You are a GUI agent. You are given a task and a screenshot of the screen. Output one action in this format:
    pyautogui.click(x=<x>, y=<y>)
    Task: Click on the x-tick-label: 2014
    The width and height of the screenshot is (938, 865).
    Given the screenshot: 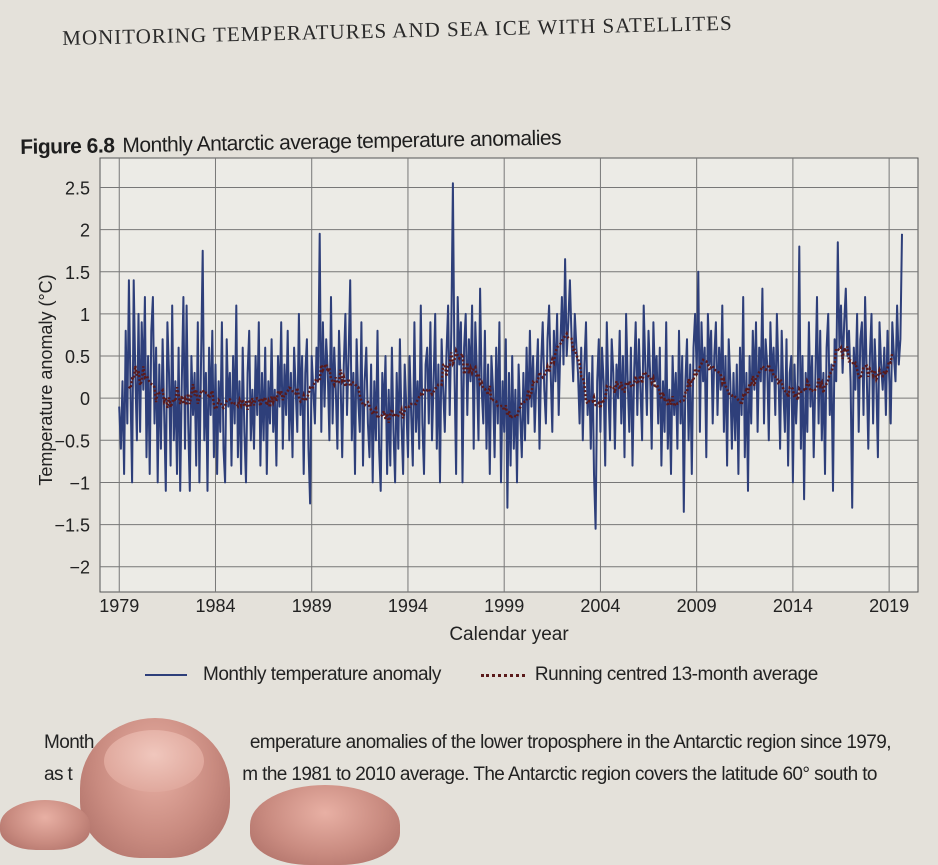 What is the action you would take?
    pyautogui.click(x=793, y=606)
    